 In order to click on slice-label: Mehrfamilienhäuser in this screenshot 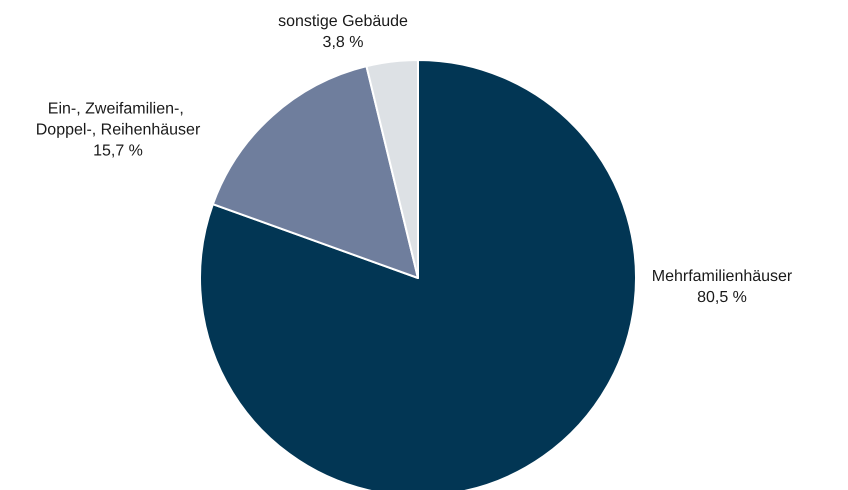, I will do `click(722, 276)`.